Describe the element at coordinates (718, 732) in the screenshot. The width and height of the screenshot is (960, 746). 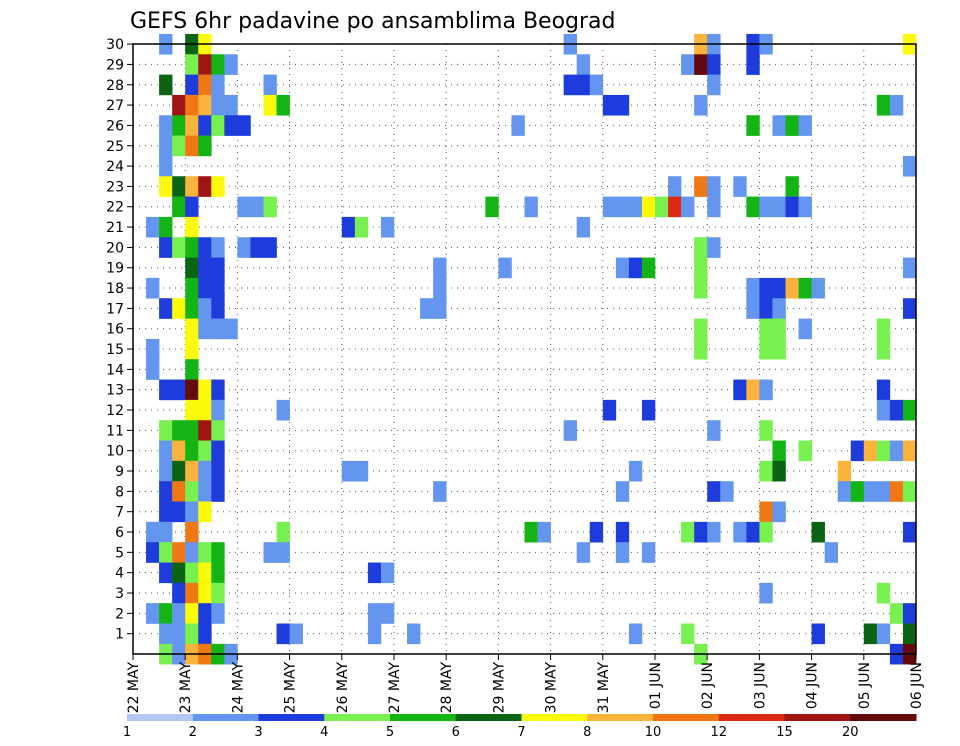
I see `colorbar-label: 12` at that location.